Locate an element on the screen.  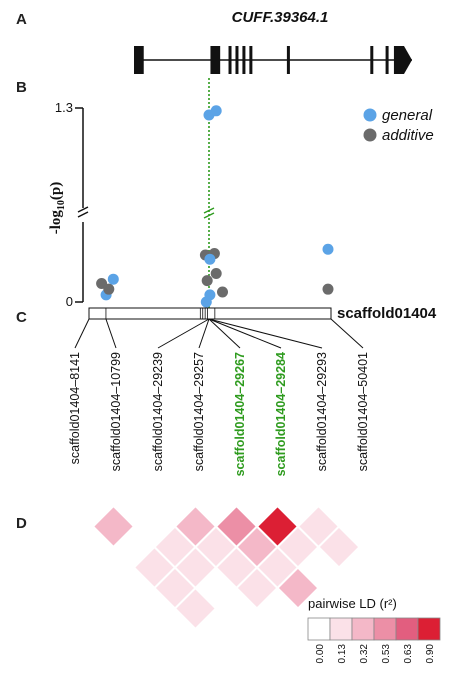
legend-label-general: general is located at coordinates (407, 115).